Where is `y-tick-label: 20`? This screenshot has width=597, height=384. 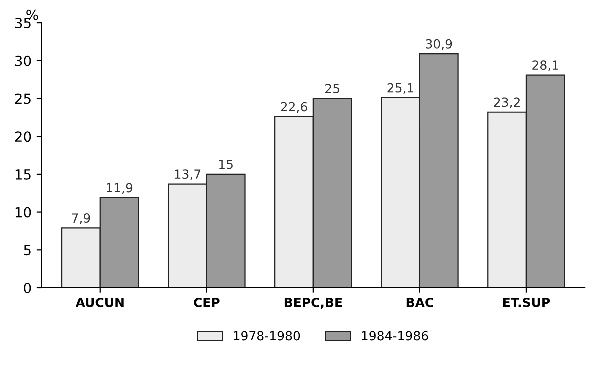 y-tick-label: 20 is located at coordinates (23, 137).